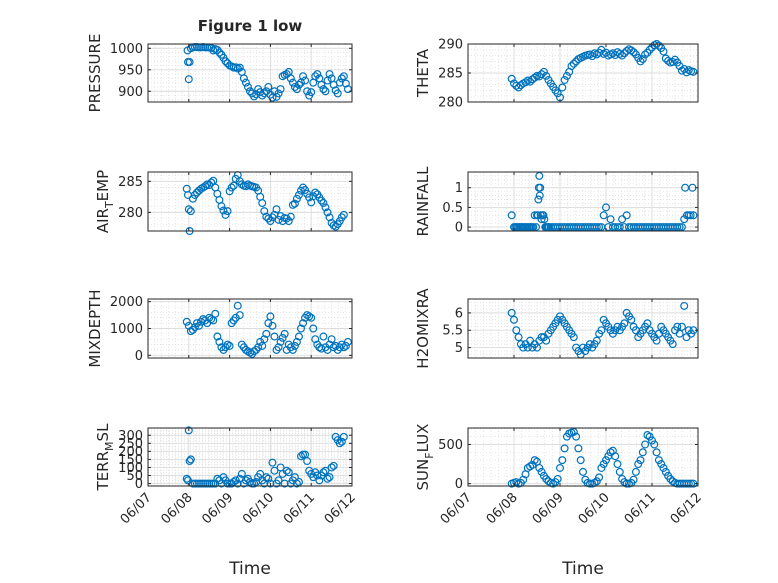  What do you see at coordinates (583, 201) in the screenshot?
I see `plot-area` at bounding box center [583, 201].